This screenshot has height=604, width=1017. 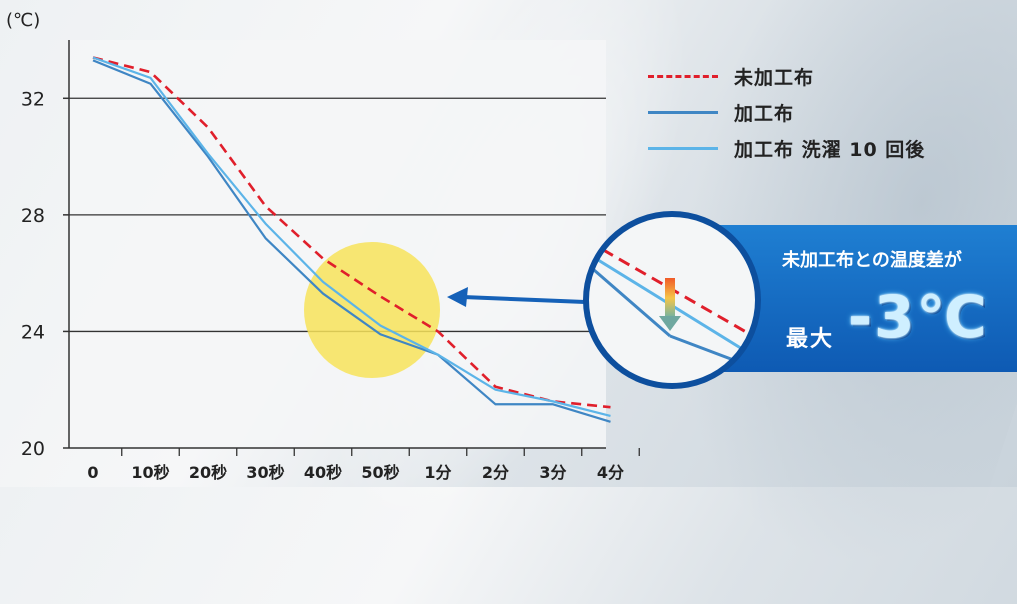 What do you see at coordinates (774, 77) in the screenshot?
I see `legend-label: 未加工布` at bounding box center [774, 77].